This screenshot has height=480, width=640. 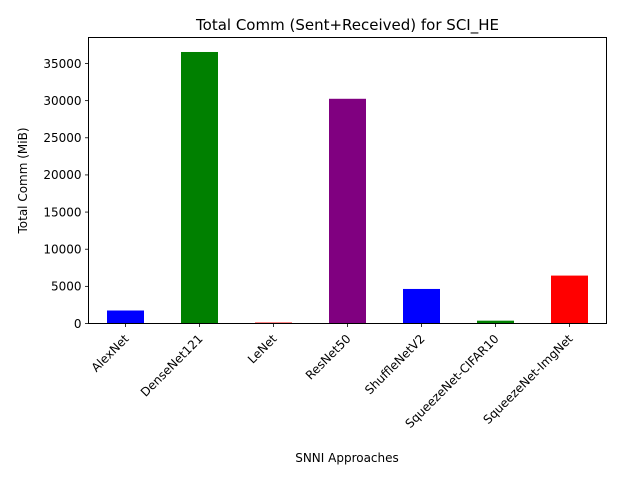 I want to click on bar-shufflenetv2, so click(x=421, y=306).